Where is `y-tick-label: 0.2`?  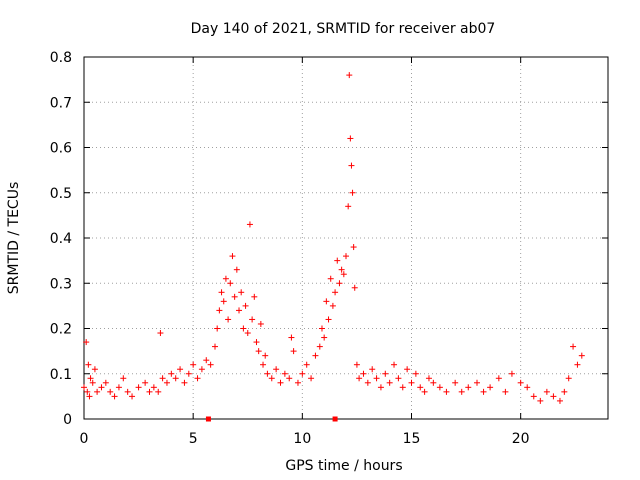
y-tick-label: 0.2 is located at coordinates (61, 330).